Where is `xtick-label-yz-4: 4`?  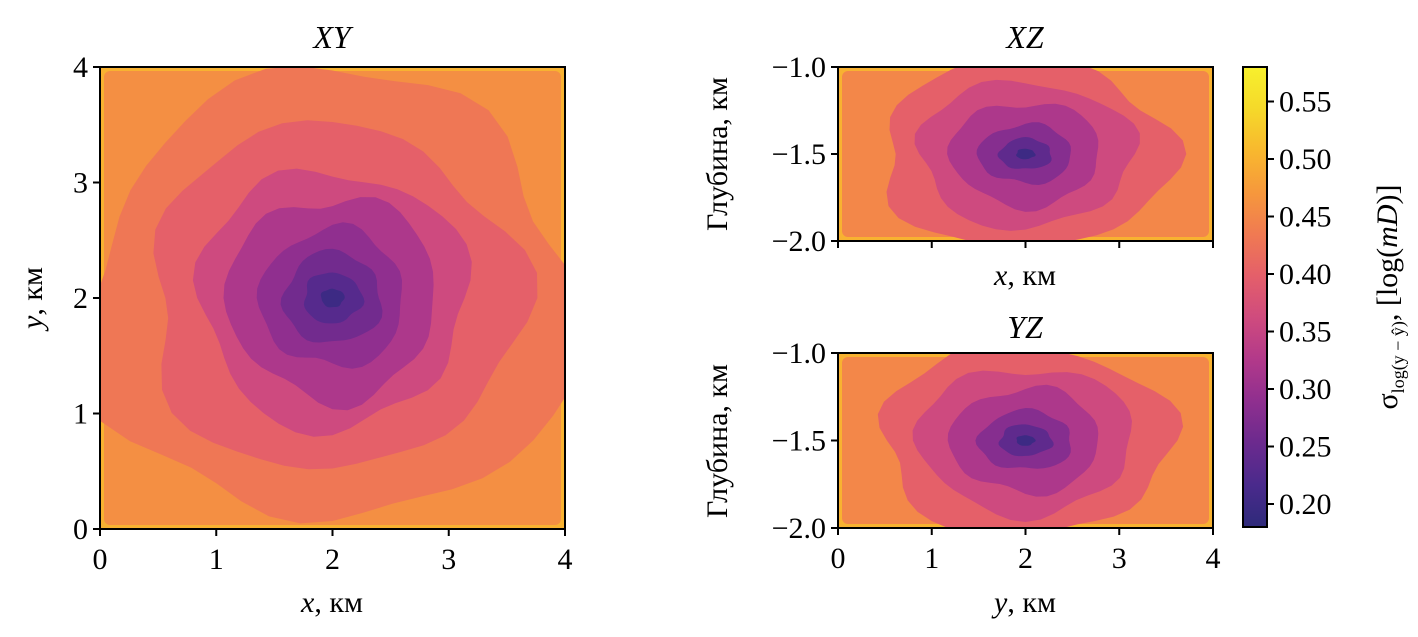
xtick-label-yz-4: 4 is located at coordinates (1213, 558).